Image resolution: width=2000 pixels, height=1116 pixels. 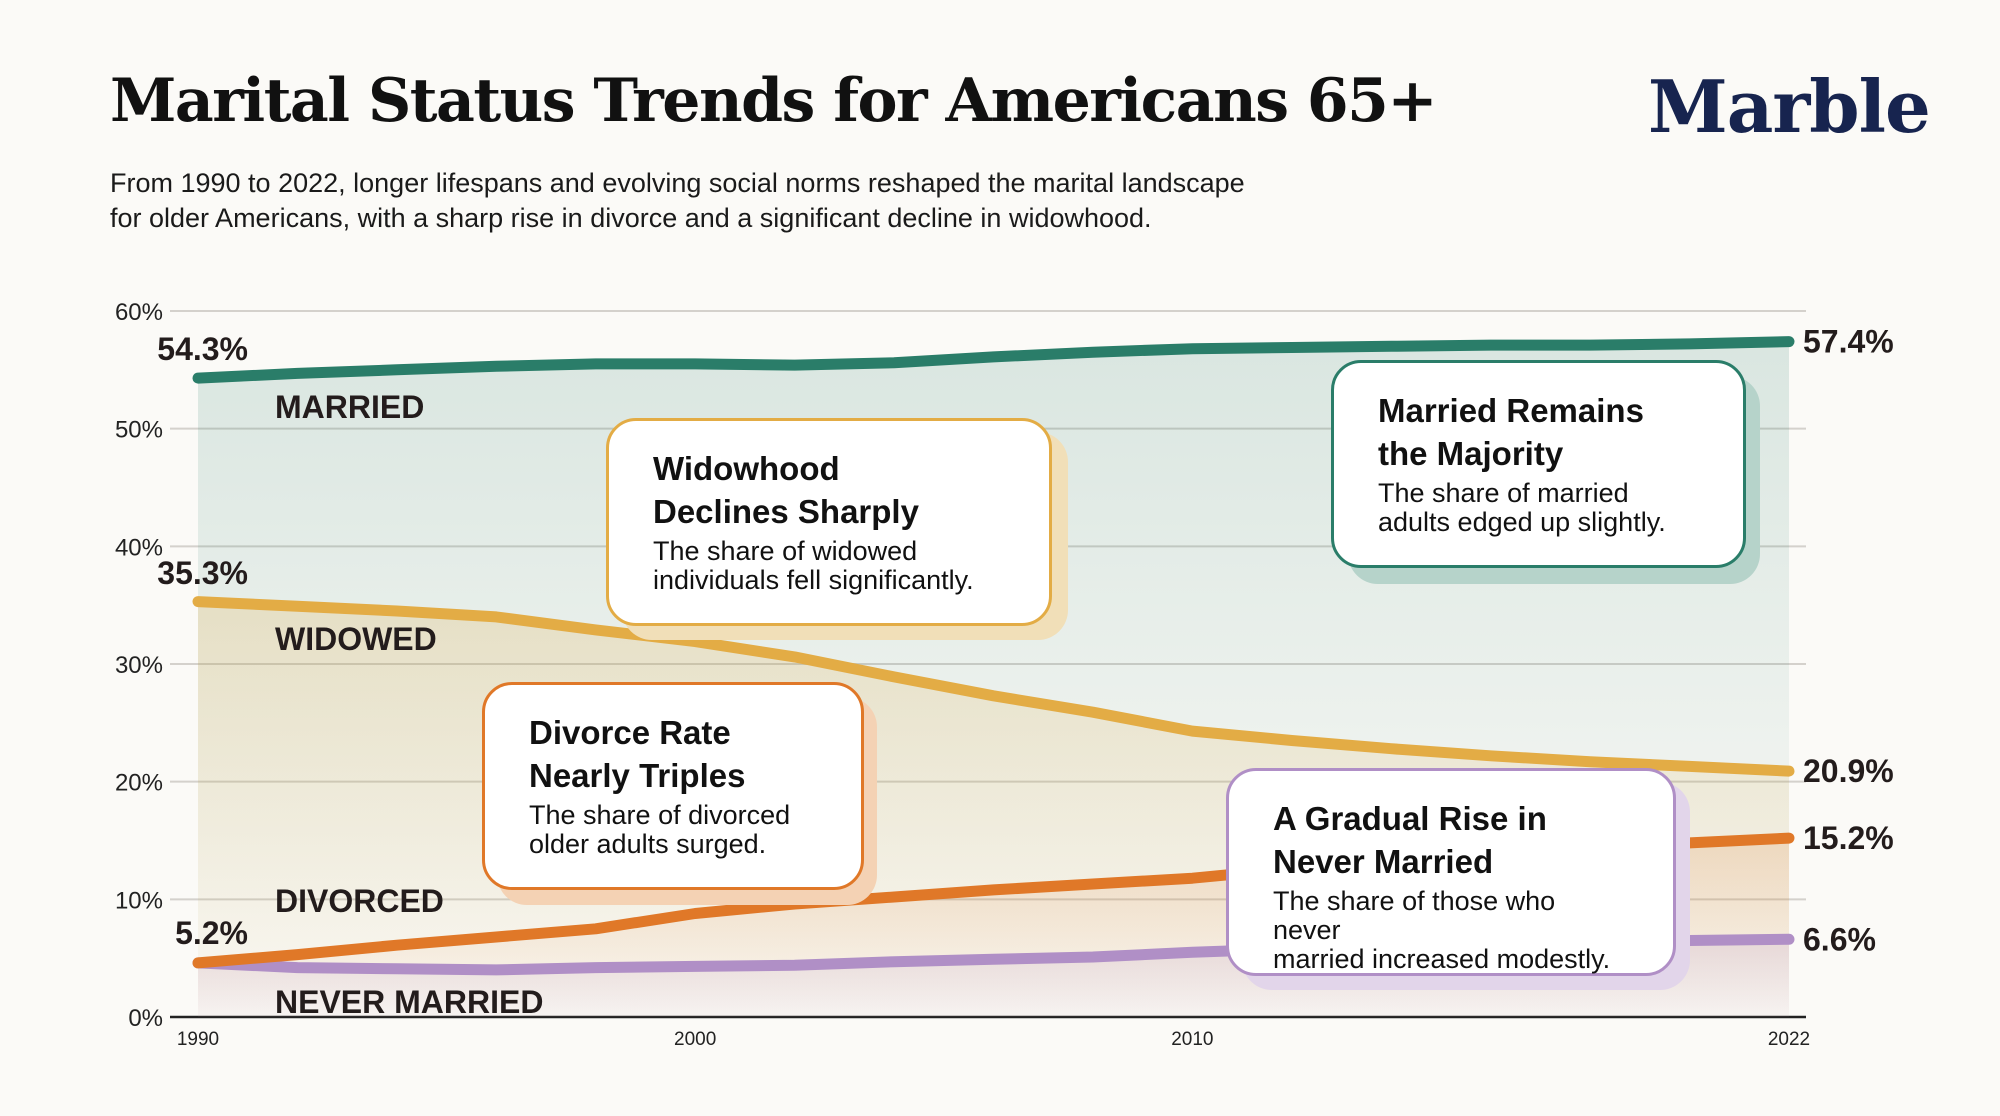 I want to click on y-tick-label: 50%, so click(x=139, y=430).